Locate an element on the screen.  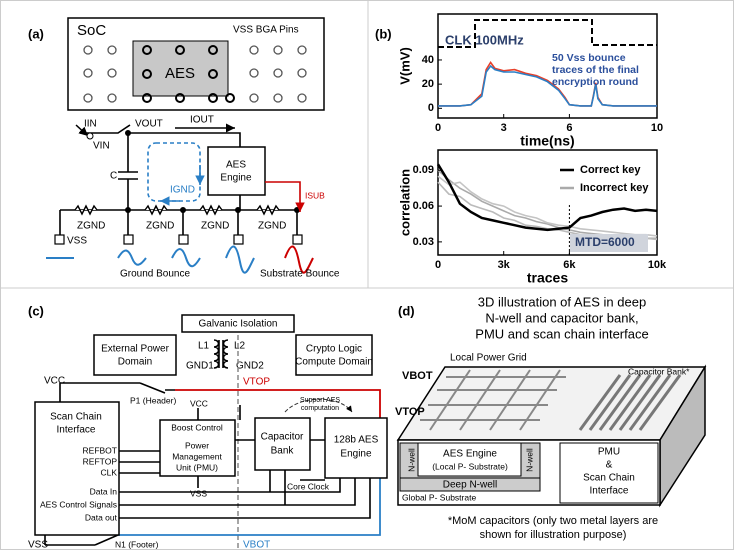
gnd1: GND1 is located at coordinates (200, 366).